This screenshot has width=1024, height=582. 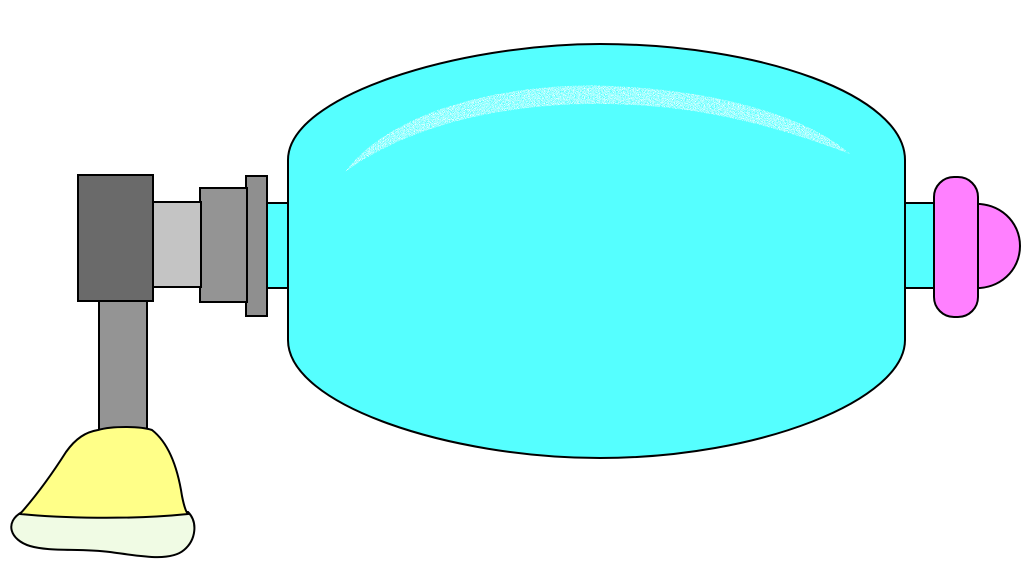 What do you see at coordinates (223, 245) in the screenshot?
I see `patient-valve-body` at bounding box center [223, 245].